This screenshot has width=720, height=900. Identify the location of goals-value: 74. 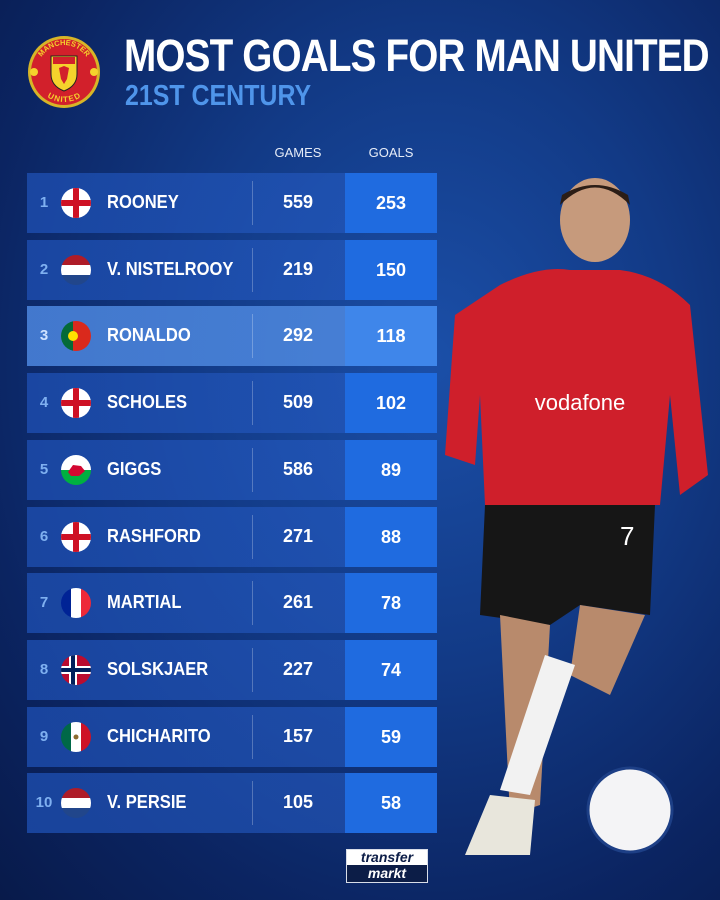
(391, 669).